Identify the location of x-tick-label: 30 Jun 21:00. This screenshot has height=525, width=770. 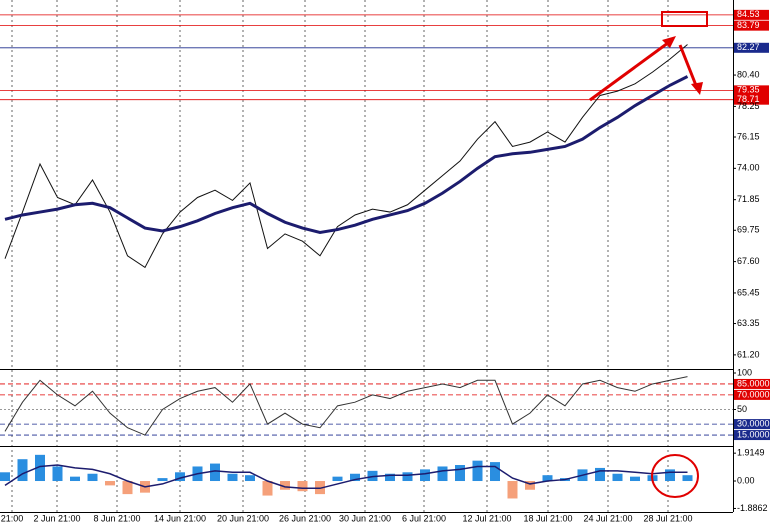
(365, 518).